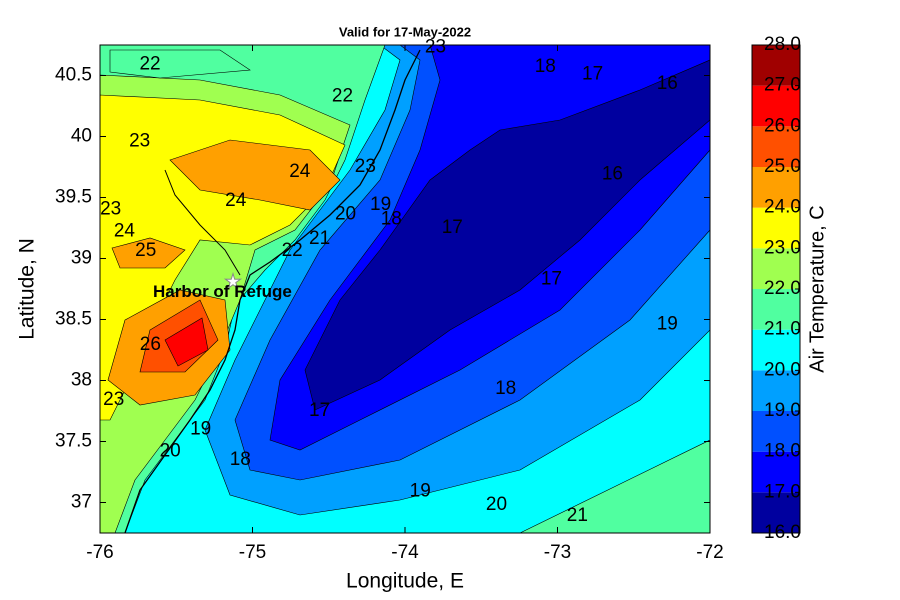  I want to click on coastline, so click(202, 222).